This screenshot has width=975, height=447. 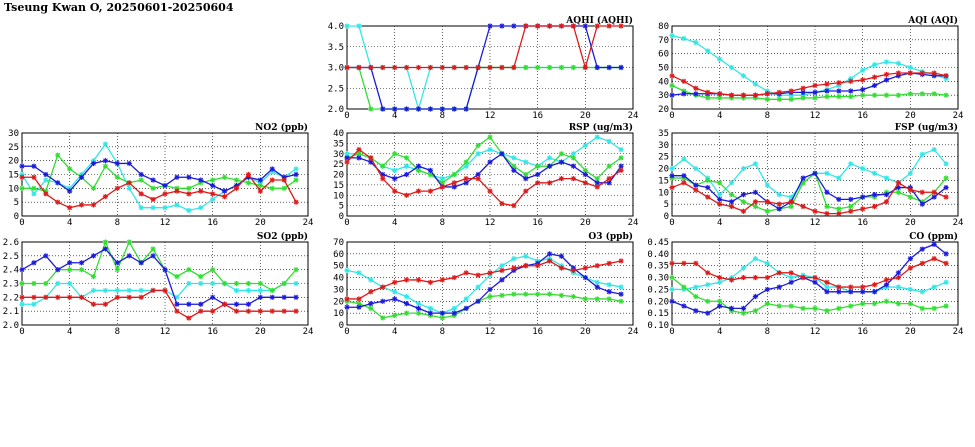 What do you see at coordinates (658, 326) in the screenshot?
I see `y-tick-label: 0.10` at bounding box center [658, 326].